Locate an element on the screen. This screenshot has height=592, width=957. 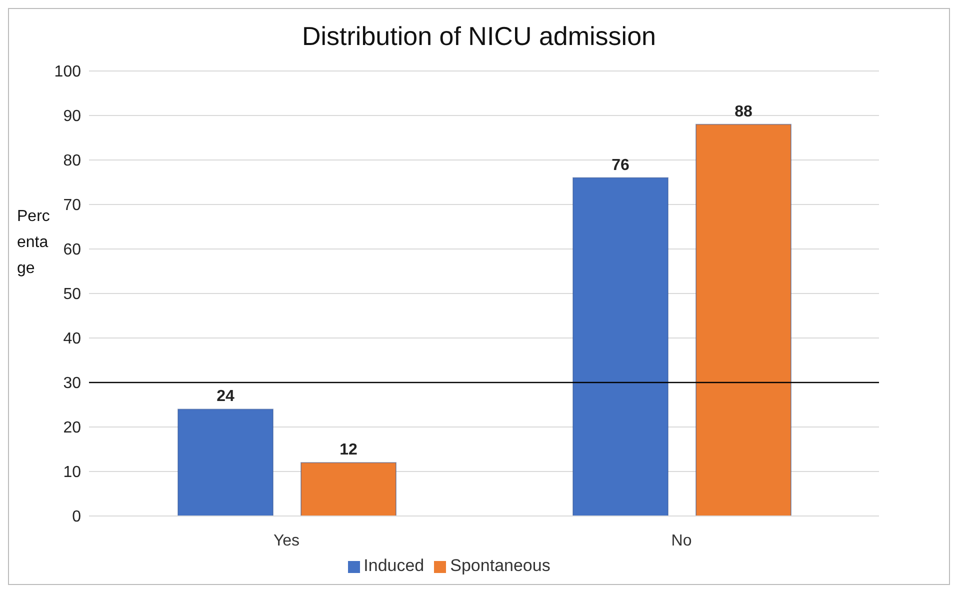
y-tick-label: 50 is located at coordinates (72, 295).